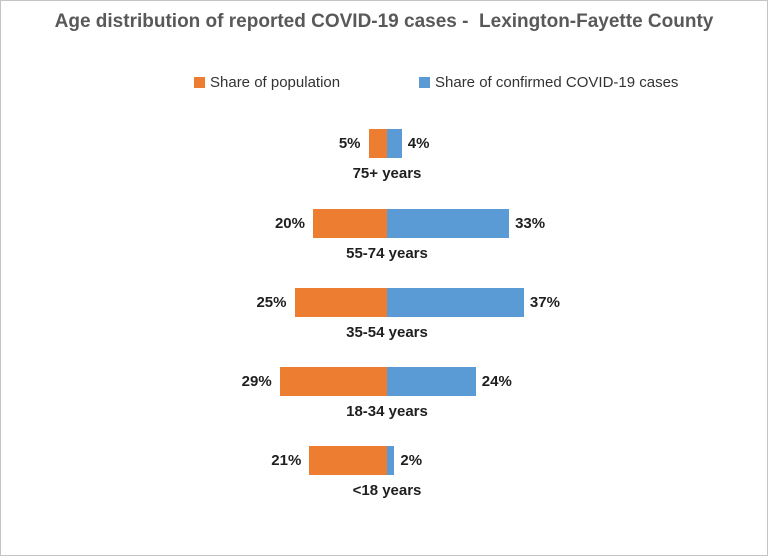 This screenshot has width=768, height=556. I want to click on population-legend-label: Share of population, so click(275, 82).